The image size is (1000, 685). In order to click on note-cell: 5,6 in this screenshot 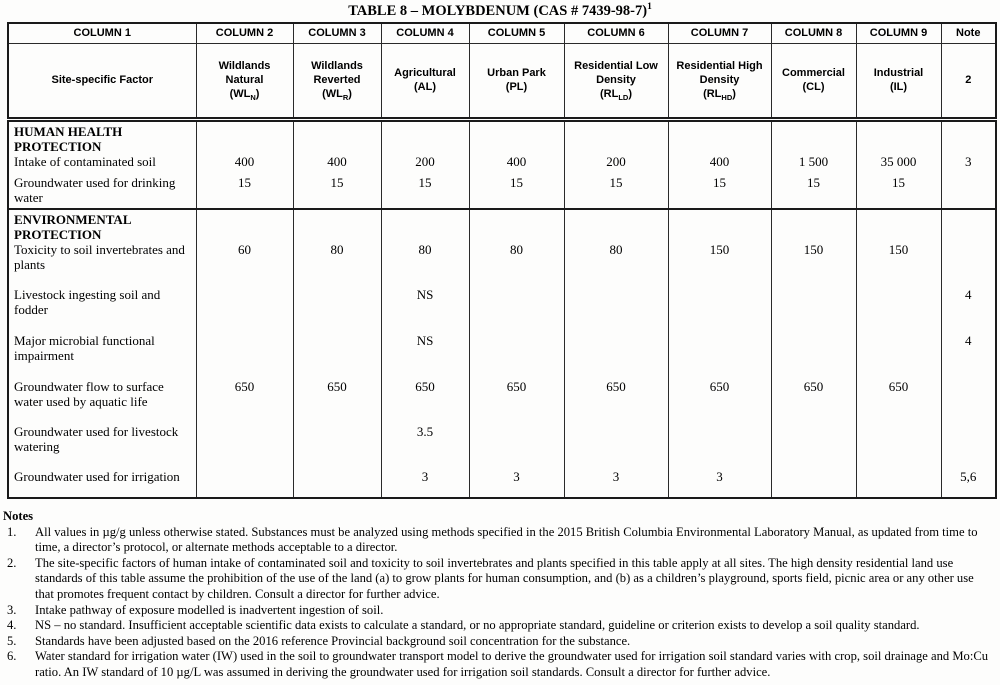, I will do `click(968, 482)`.